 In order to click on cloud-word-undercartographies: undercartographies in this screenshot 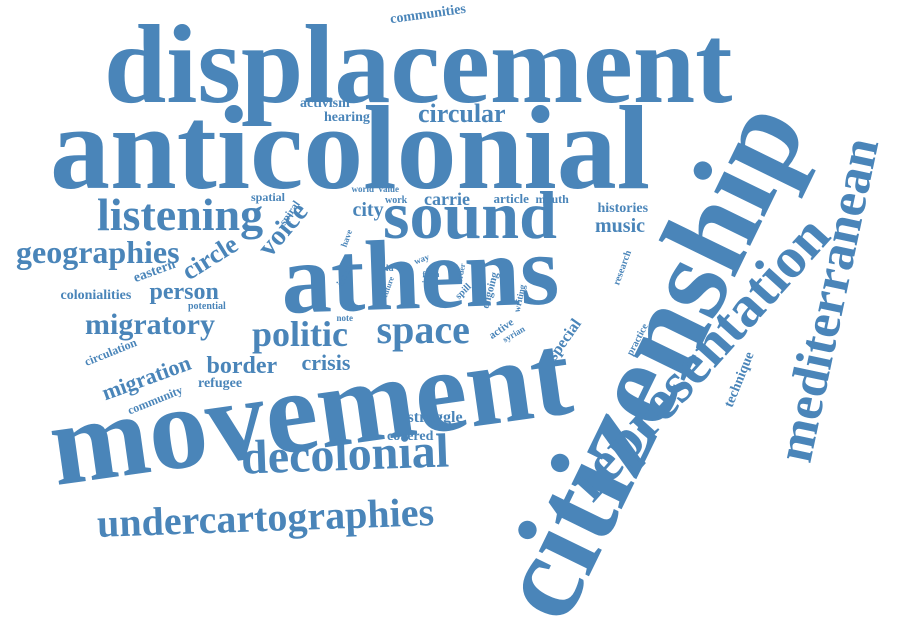, I will do `click(265, 517)`.